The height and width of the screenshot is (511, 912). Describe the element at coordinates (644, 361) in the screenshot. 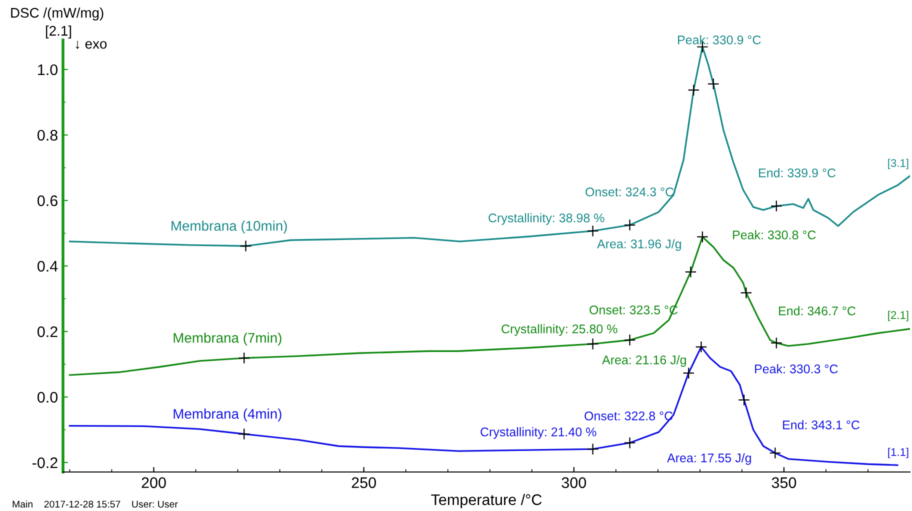

I see `annotation: Area: 21.16 J/g` at that location.